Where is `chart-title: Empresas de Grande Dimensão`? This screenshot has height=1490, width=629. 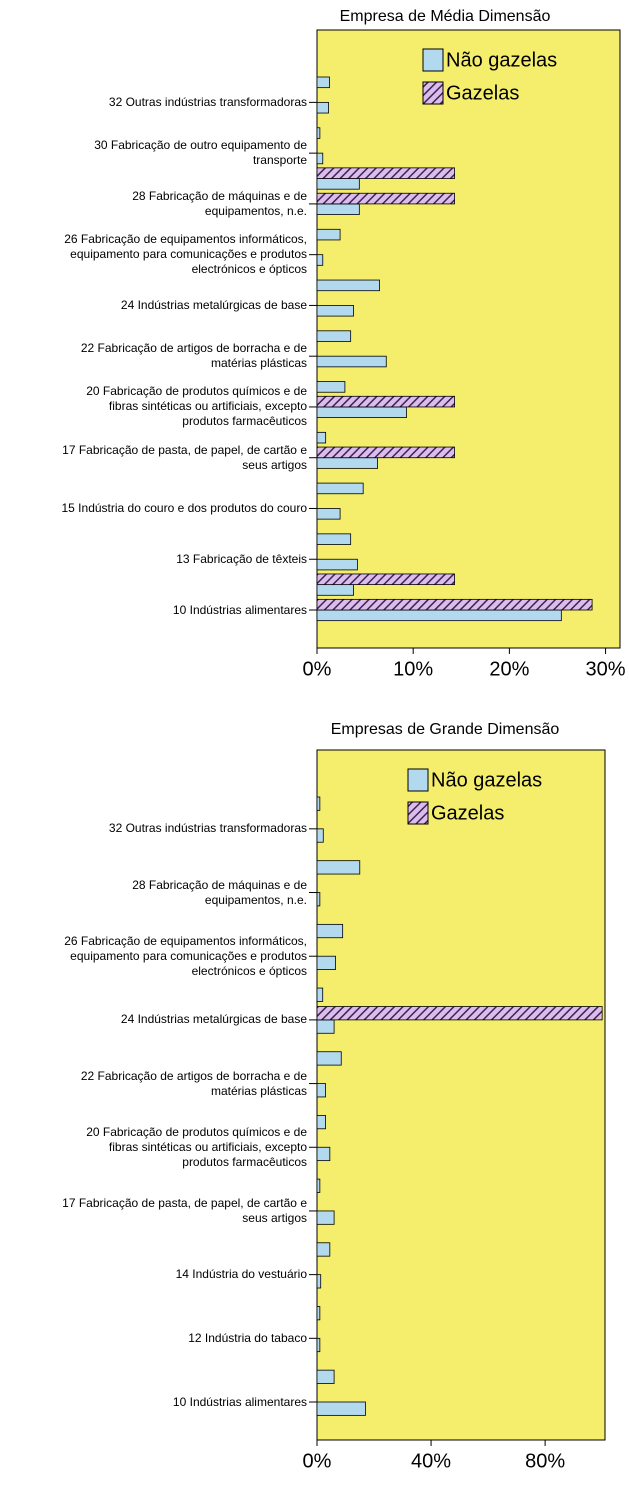
chart-title: Empresas de Grande Dimensão is located at coordinates (445, 729).